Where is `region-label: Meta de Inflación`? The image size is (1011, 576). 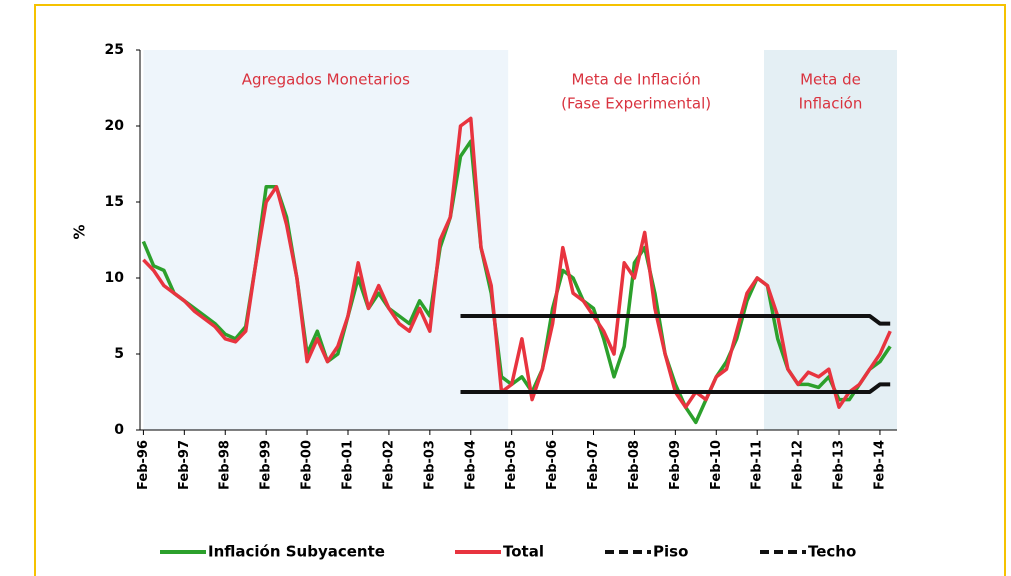 region-label: Meta de Inflación is located at coordinates (636, 80).